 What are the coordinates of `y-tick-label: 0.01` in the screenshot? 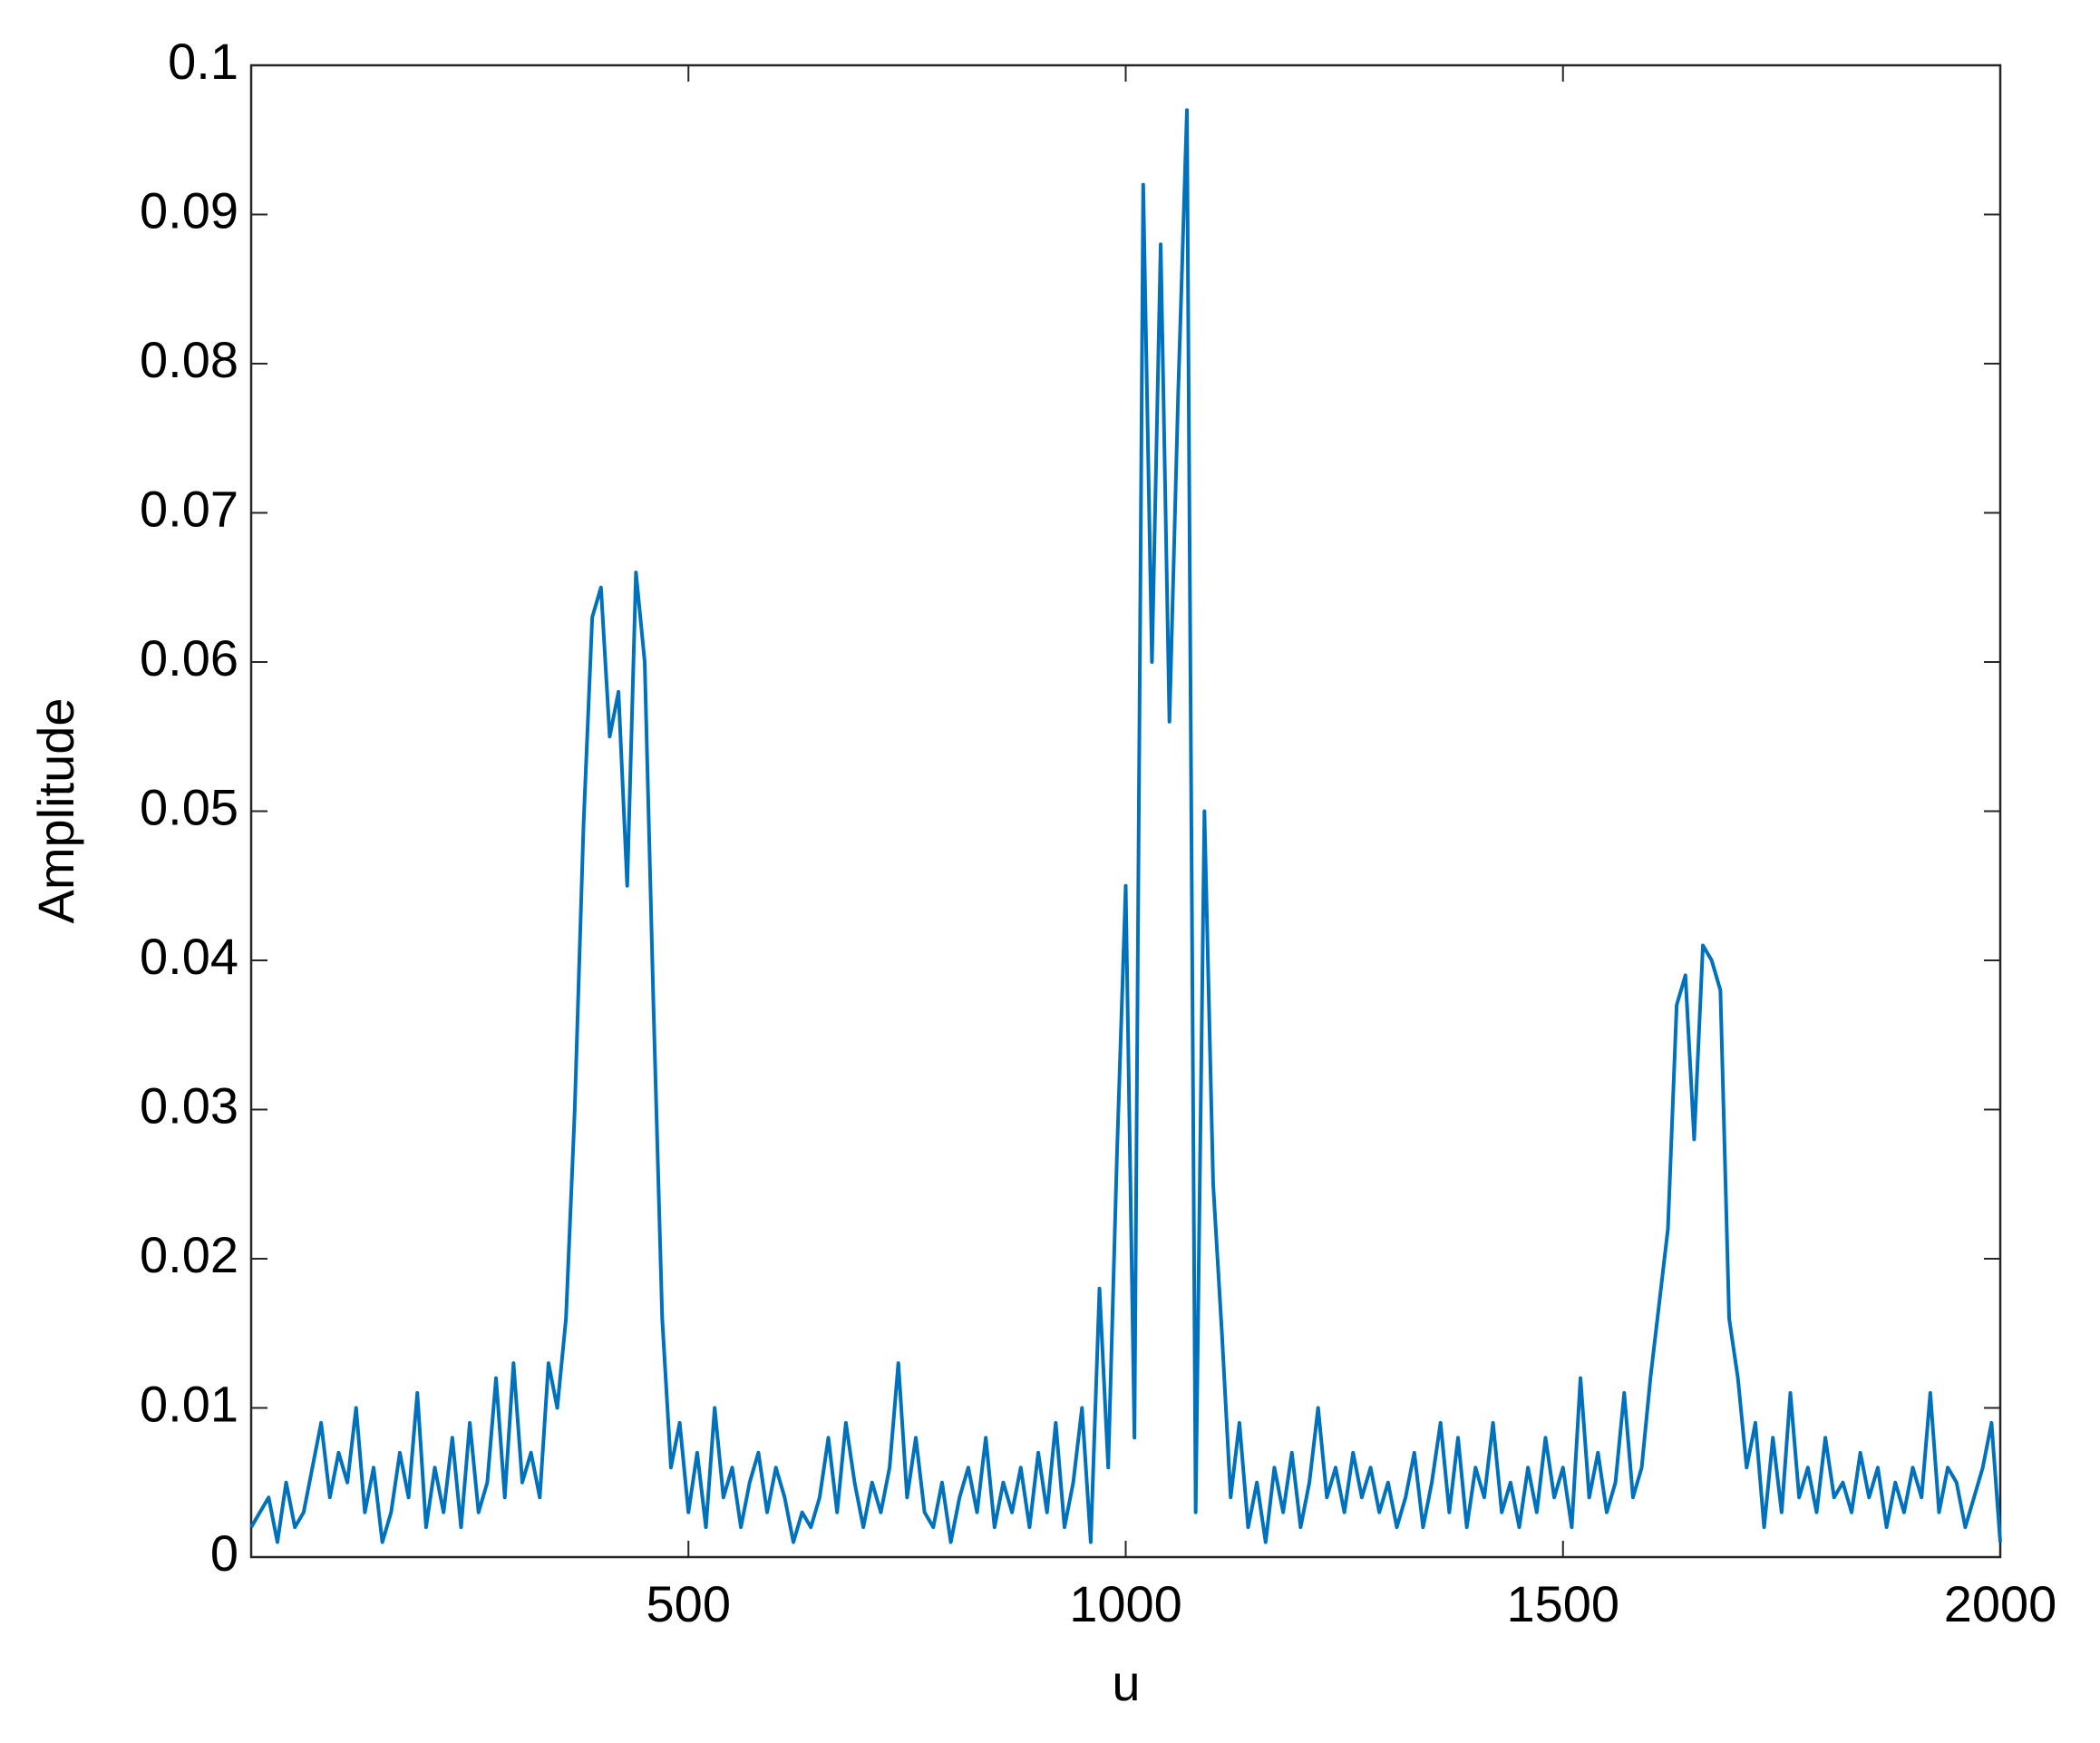 It's located at (189, 1403).